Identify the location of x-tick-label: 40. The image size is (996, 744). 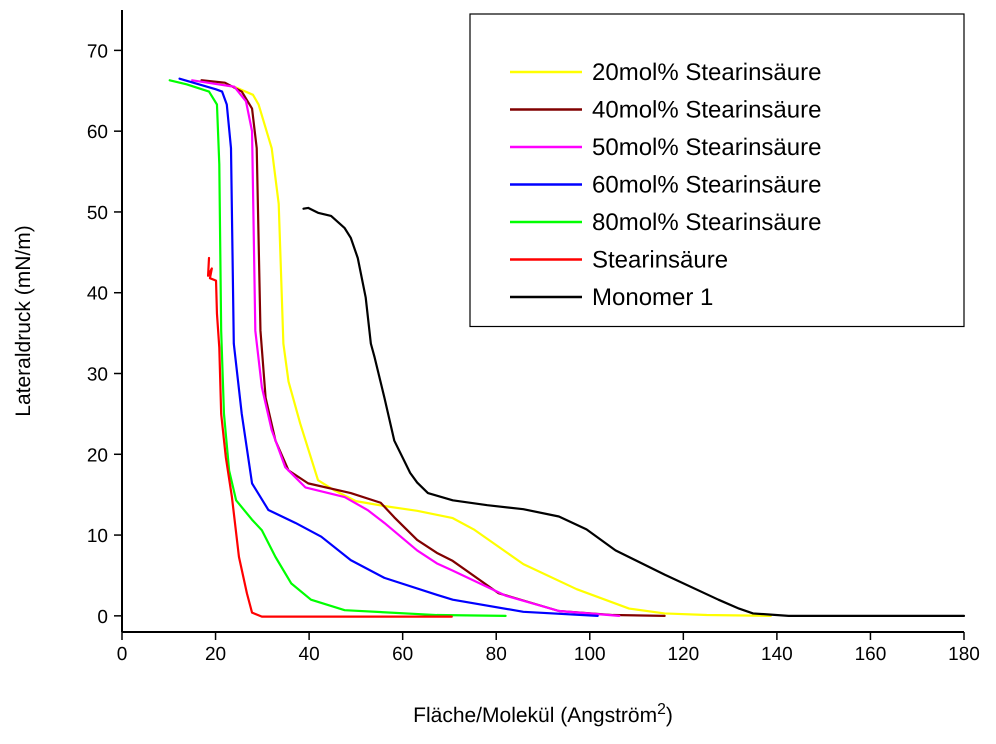
(309, 654).